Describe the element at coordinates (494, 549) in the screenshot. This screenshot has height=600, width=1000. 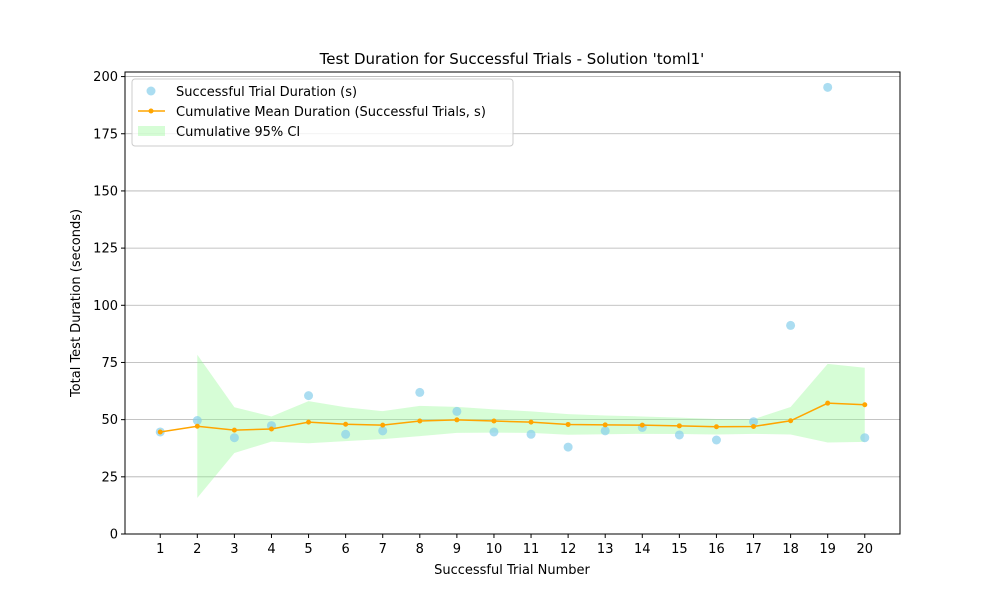
I see `x-tick-label: 10` at that location.